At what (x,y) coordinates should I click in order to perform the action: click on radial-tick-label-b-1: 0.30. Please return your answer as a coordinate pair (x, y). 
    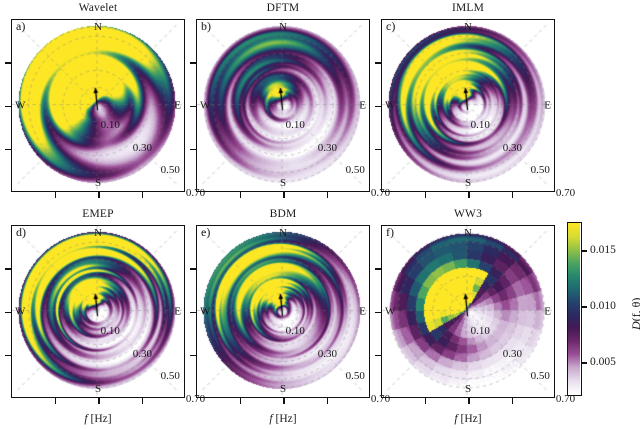
    Looking at the image, I should click on (327, 147).